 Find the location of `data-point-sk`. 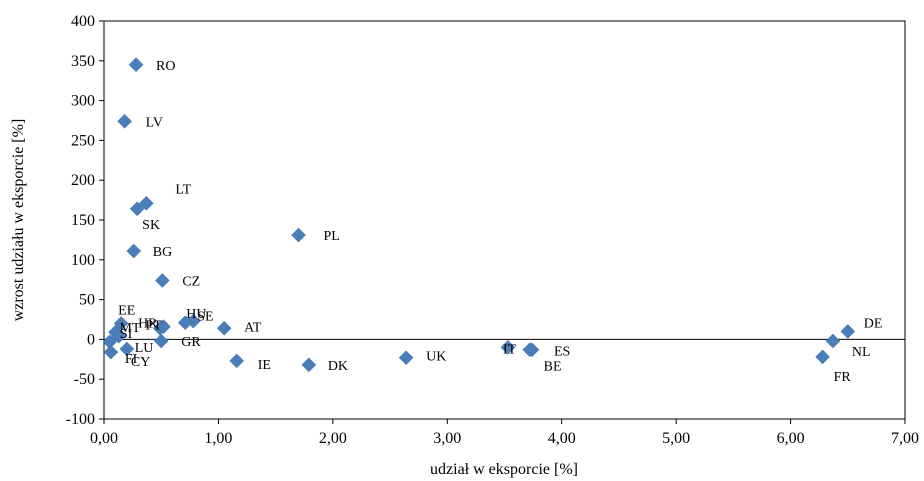

data-point-sk is located at coordinates (137, 209).